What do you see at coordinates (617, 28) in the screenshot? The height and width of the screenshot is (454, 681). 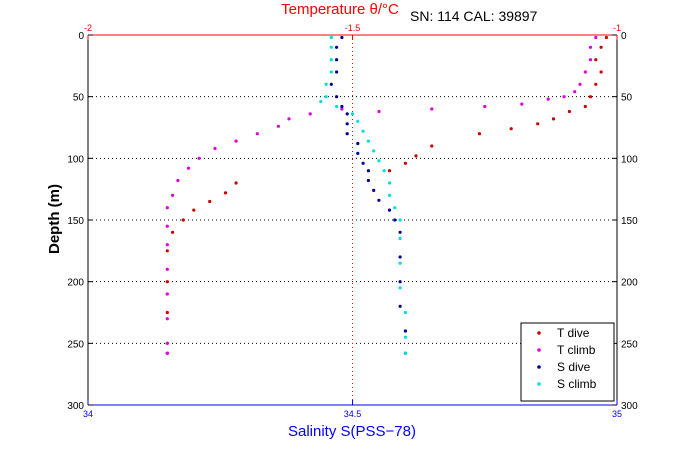 I see `tick-label-temperature: -1` at bounding box center [617, 28].